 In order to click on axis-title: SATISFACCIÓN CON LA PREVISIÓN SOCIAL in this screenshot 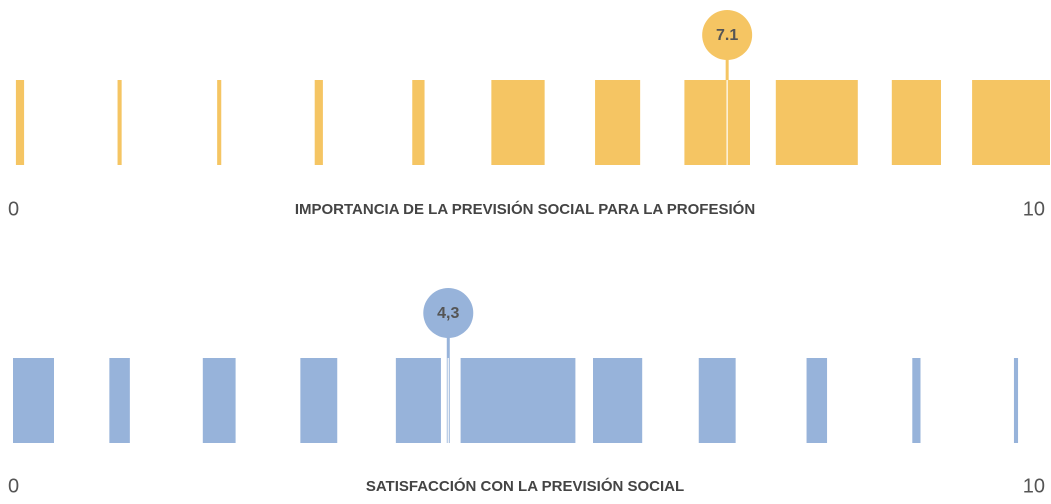, I will do `click(525, 486)`.